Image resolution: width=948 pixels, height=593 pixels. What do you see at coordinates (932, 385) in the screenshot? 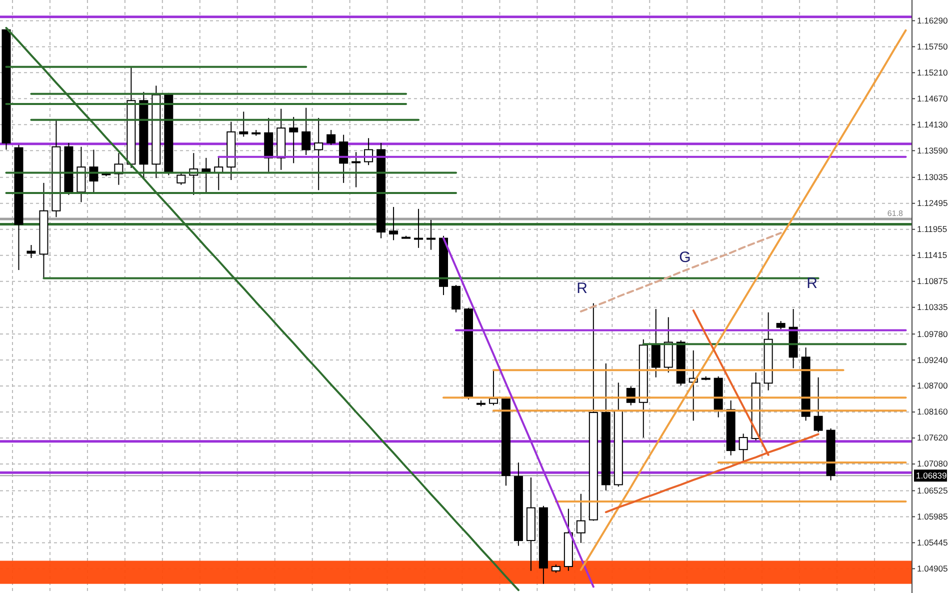
I see `y-tick-label: 1.08700` at bounding box center [932, 385].